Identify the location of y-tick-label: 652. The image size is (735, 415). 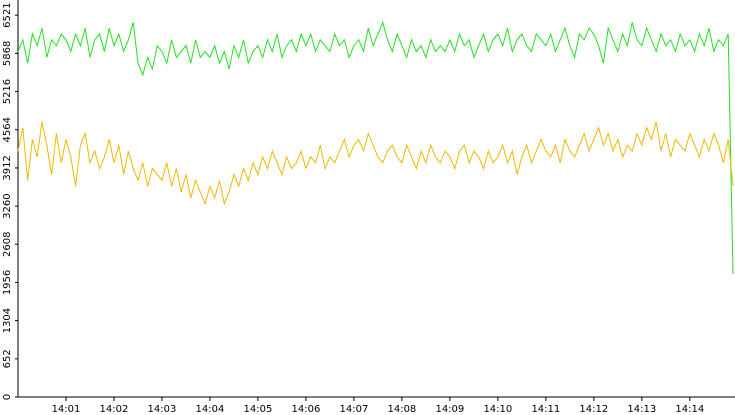
(7, 358).